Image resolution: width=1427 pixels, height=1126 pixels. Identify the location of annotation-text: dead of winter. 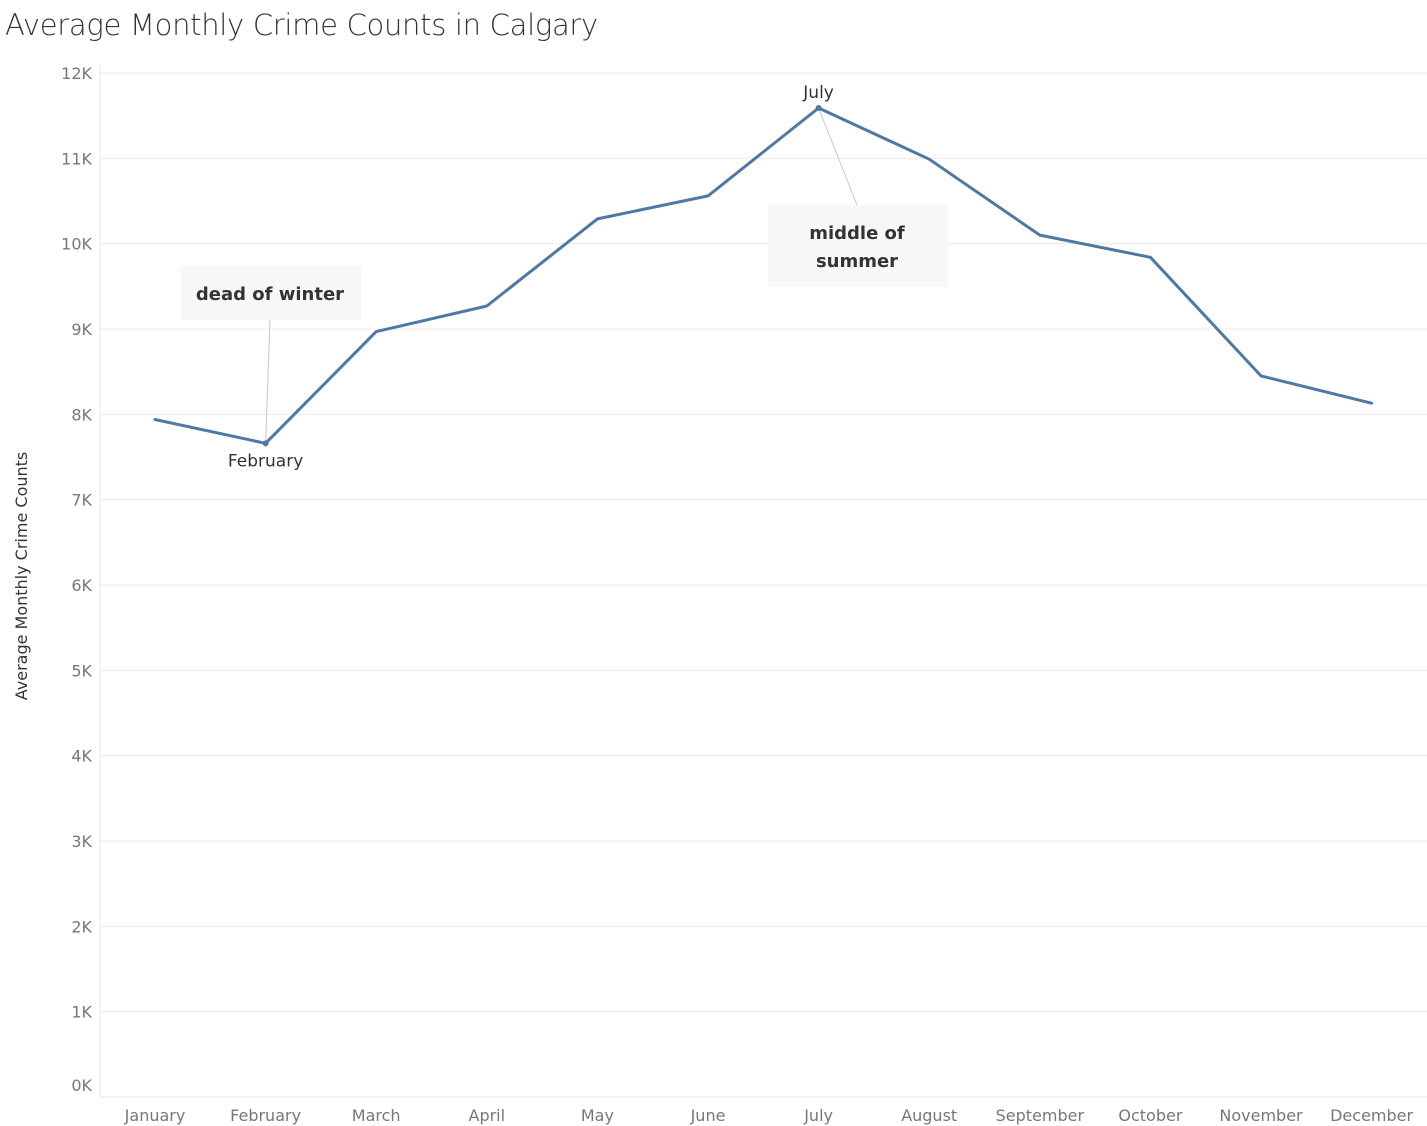
(270, 294).